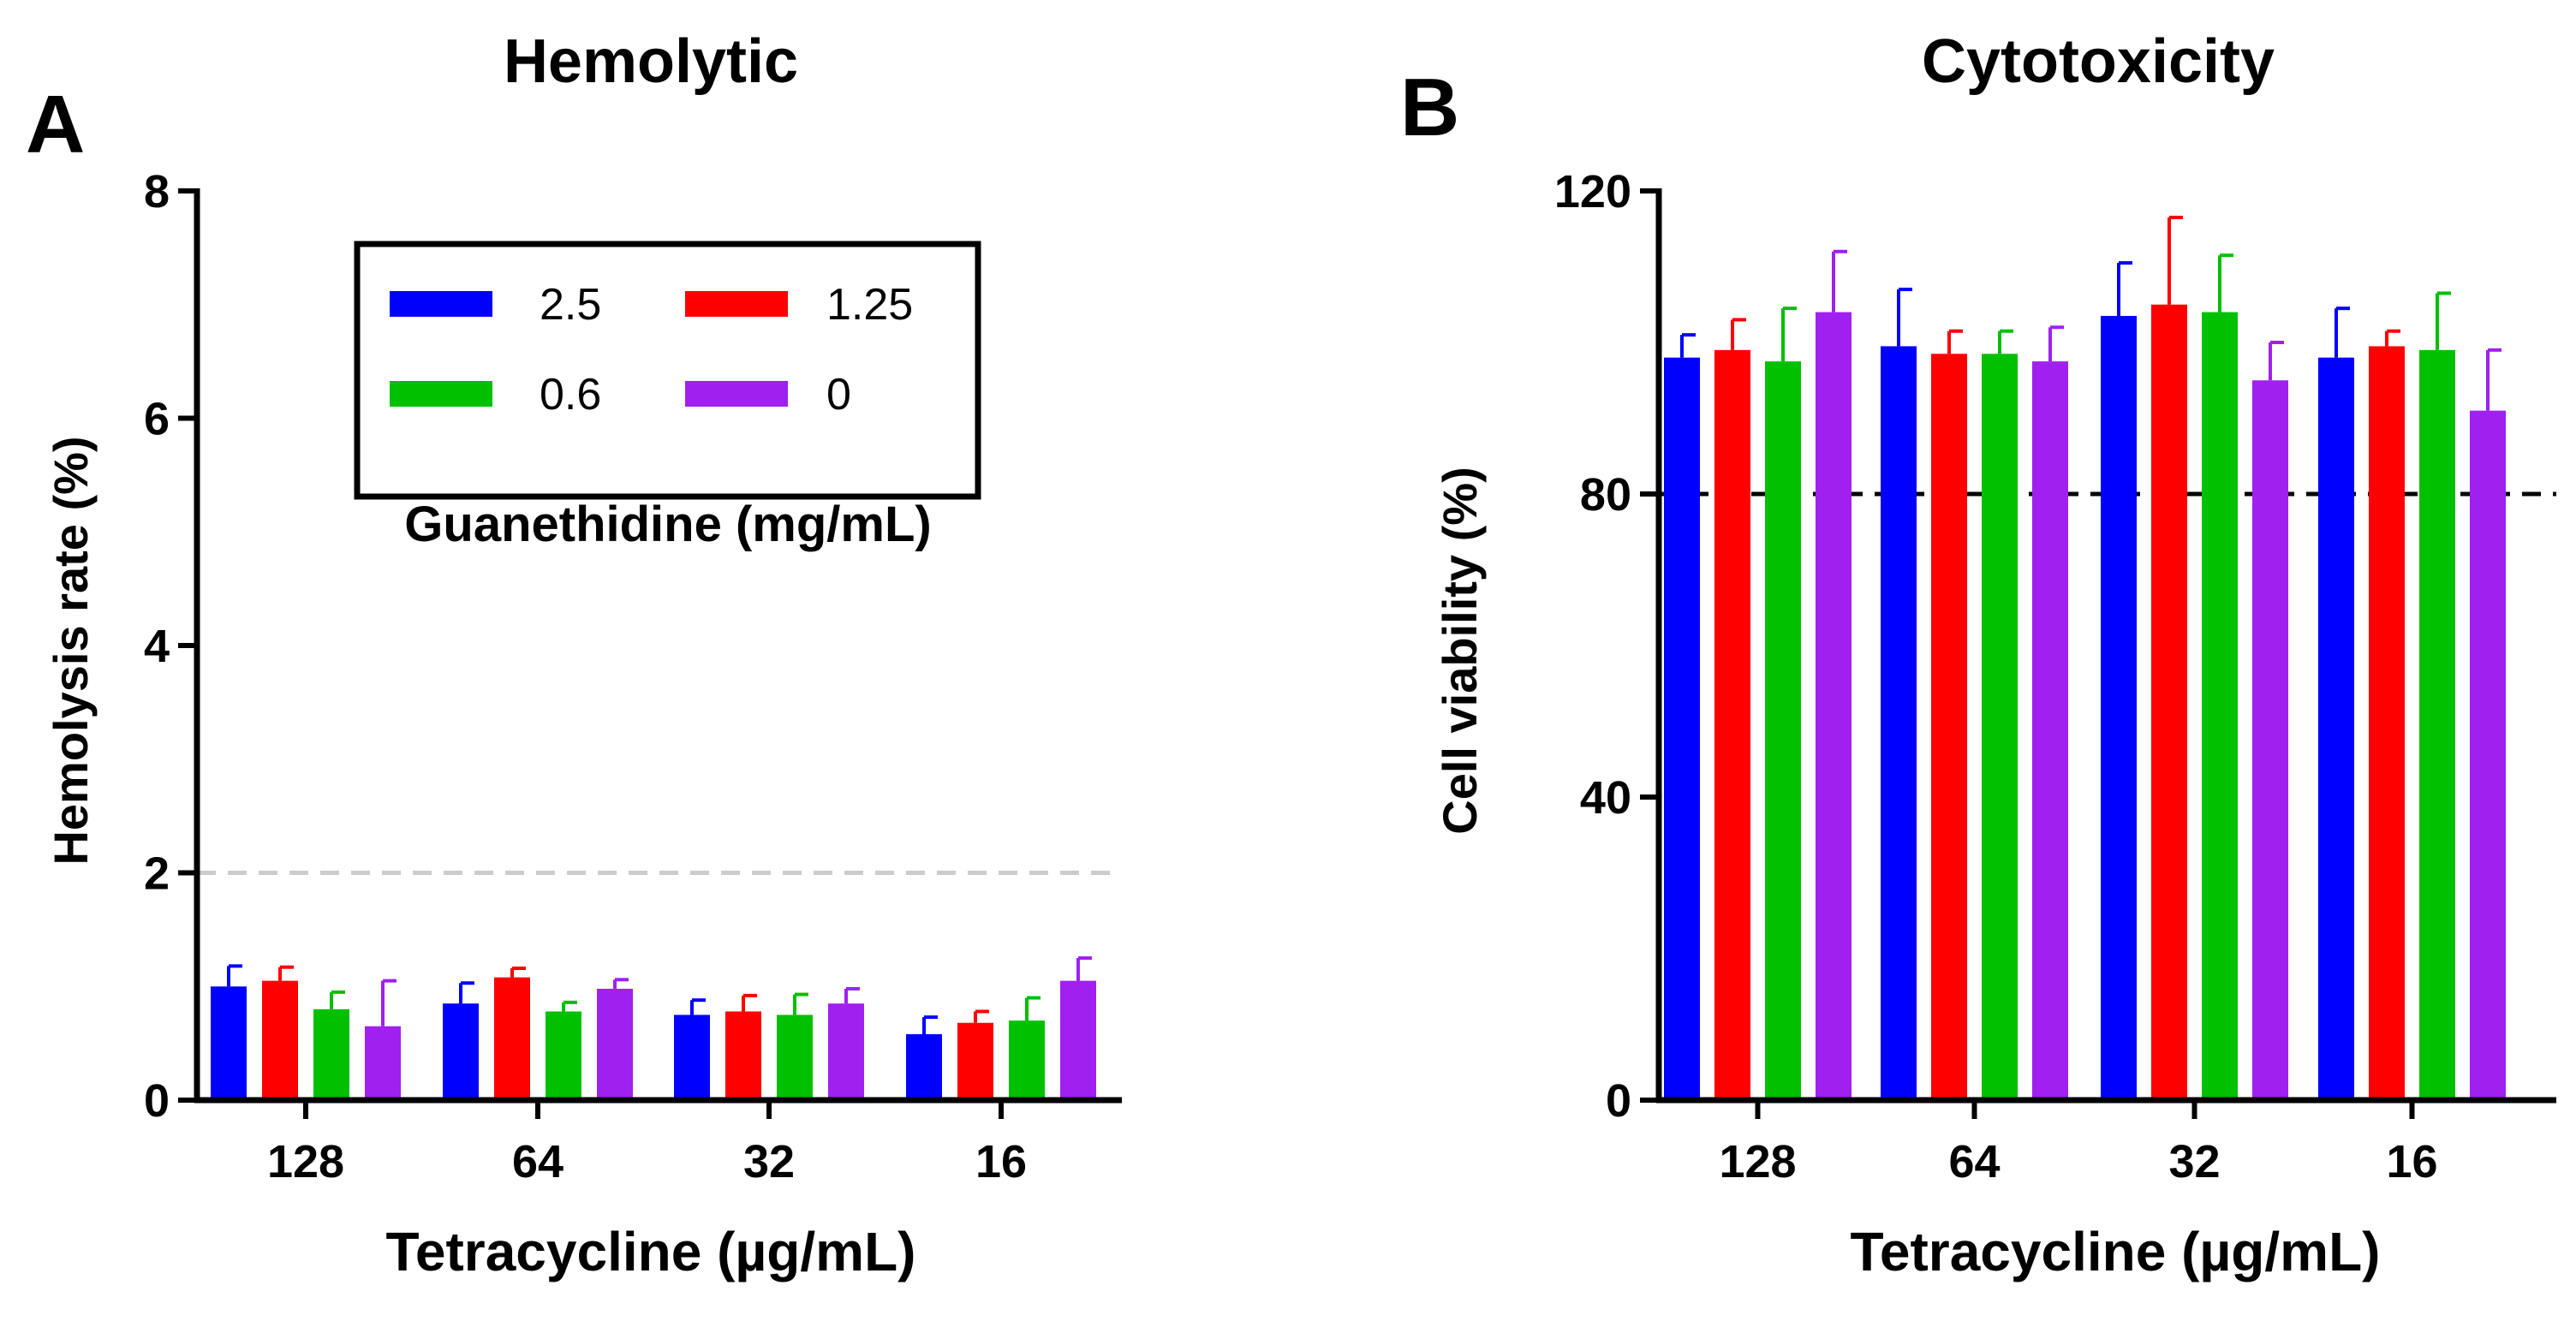 This screenshot has height=1327, width=2576. I want to click on panel-b-ytick-label-0: 0, so click(1618, 1101).